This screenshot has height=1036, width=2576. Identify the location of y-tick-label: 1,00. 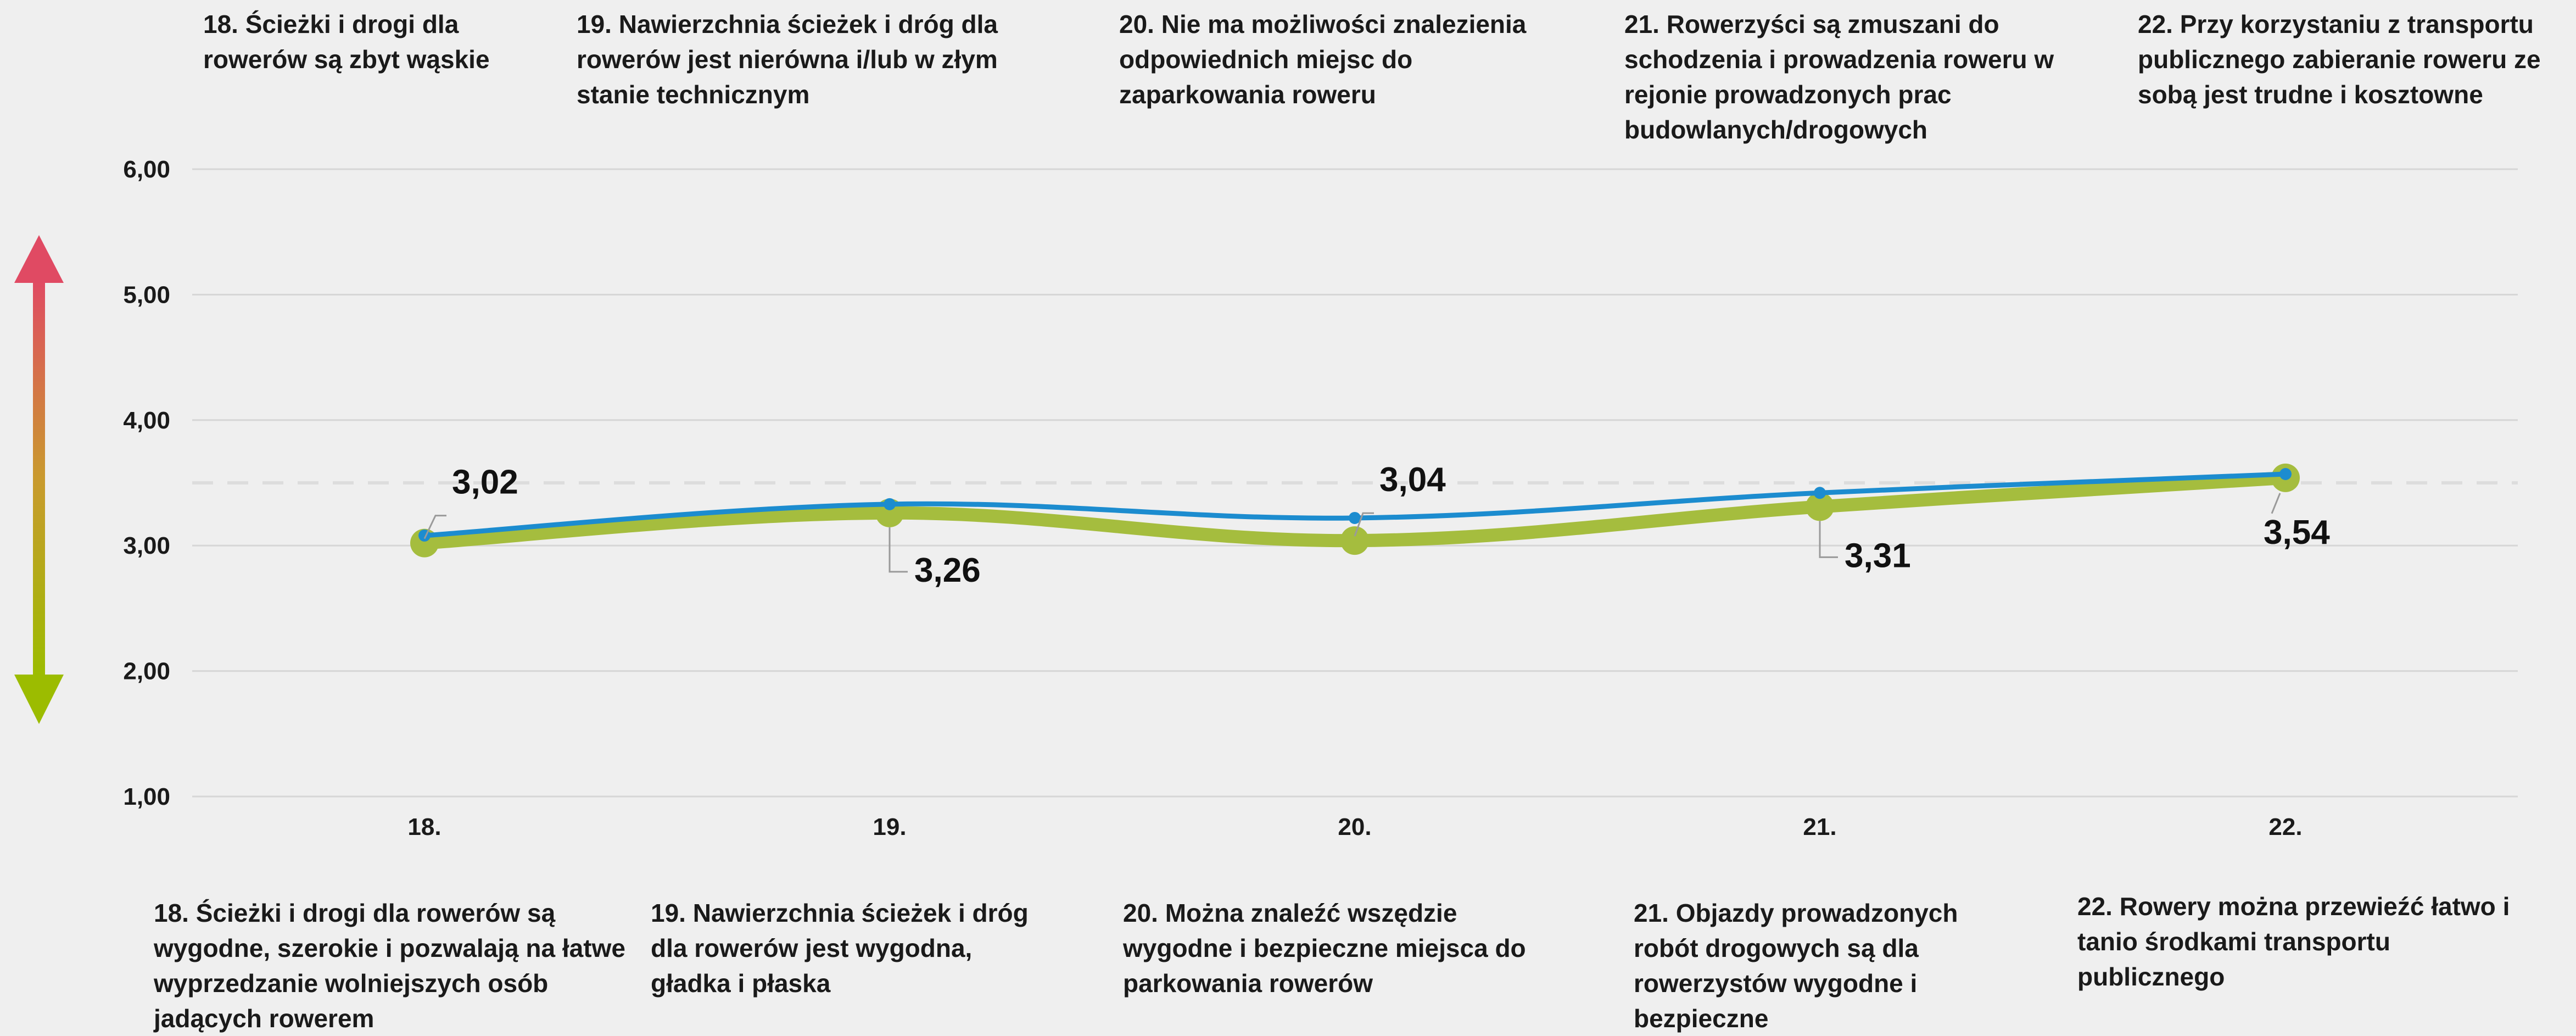
(147, 796).